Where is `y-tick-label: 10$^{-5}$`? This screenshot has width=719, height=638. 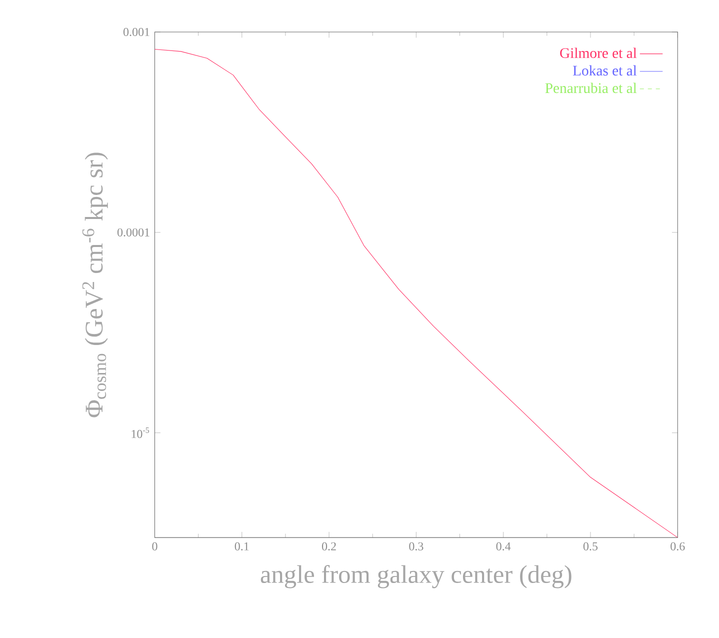
y-tick-label: 10$^{-5}$ is located at coordinates (141, 433).